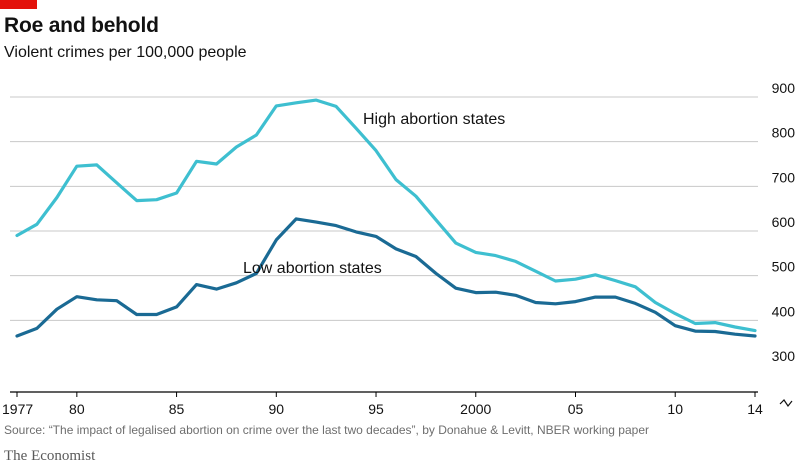 The height and width of the screenshot is (473, 800). I want to click on publisher-logo: The Economist, so click(50, 456).